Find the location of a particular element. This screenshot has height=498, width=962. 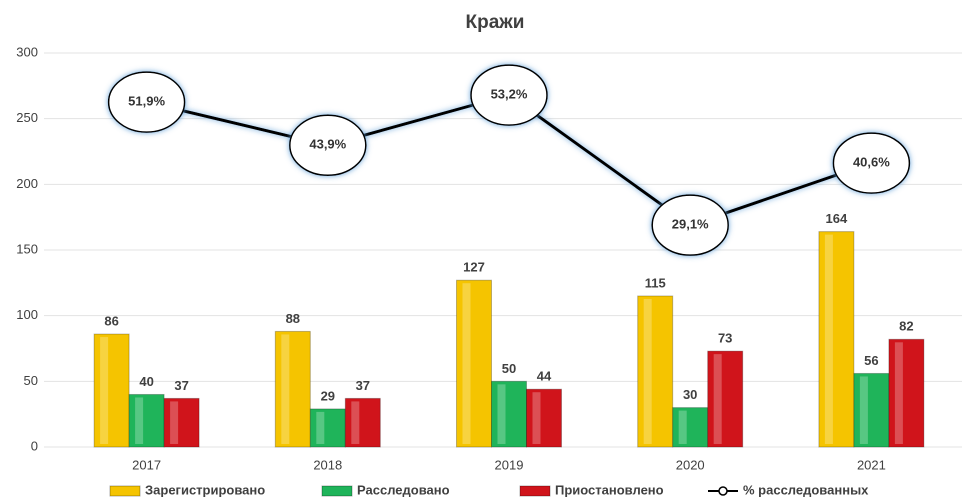

y-tick-label: 150 is located at coordinates (27, 248).